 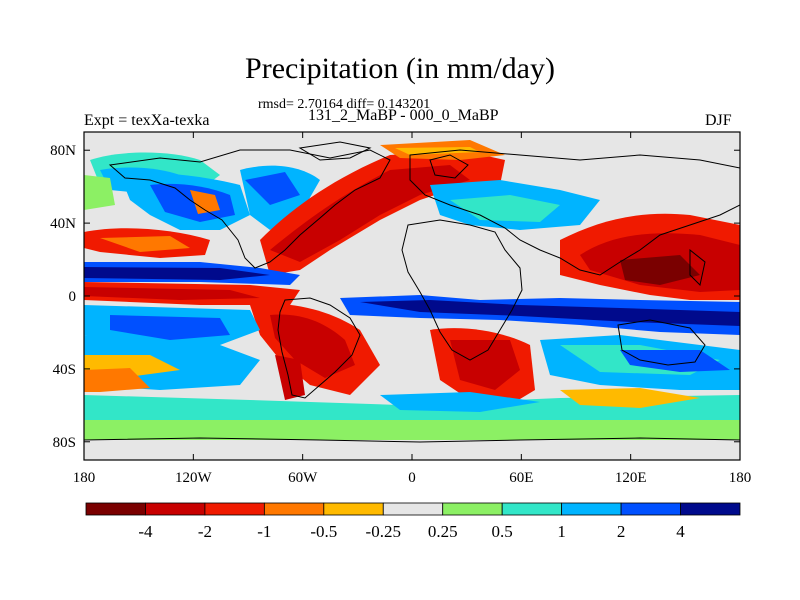 What do you see at coordinates (443, 531) in the screenshot?
I see `colorbar-label: 0.25` at bounding box center [443, 531].